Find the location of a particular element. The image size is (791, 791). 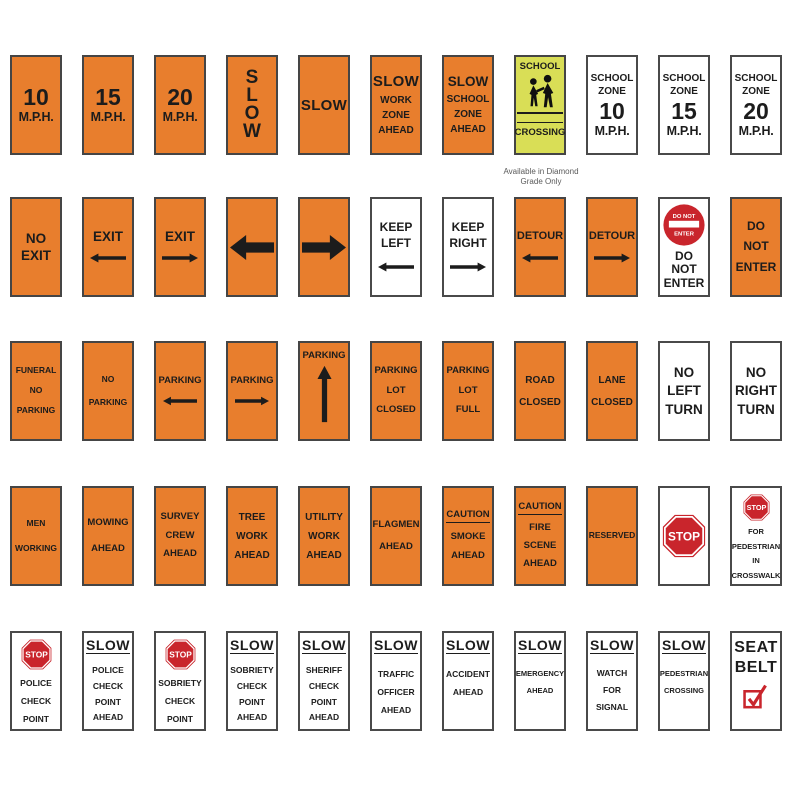

sign-men-working: MEN WORKING is located at coordinates (36, 536).